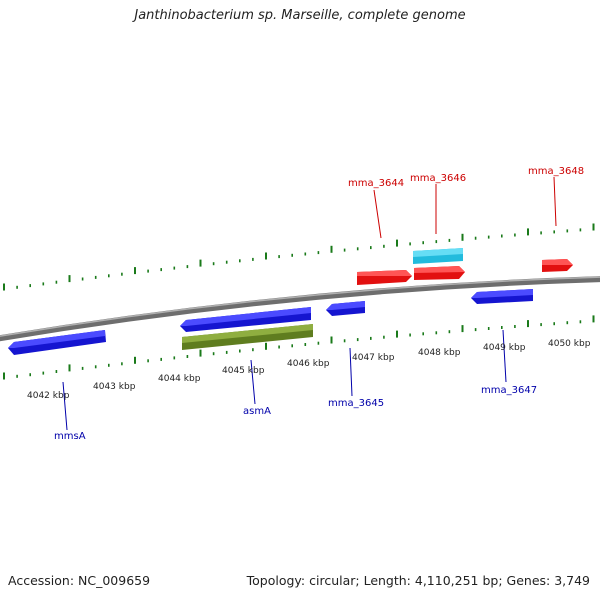 The image size is (600, 600). I want to click on forward-tick-ring, so click(299, 257).